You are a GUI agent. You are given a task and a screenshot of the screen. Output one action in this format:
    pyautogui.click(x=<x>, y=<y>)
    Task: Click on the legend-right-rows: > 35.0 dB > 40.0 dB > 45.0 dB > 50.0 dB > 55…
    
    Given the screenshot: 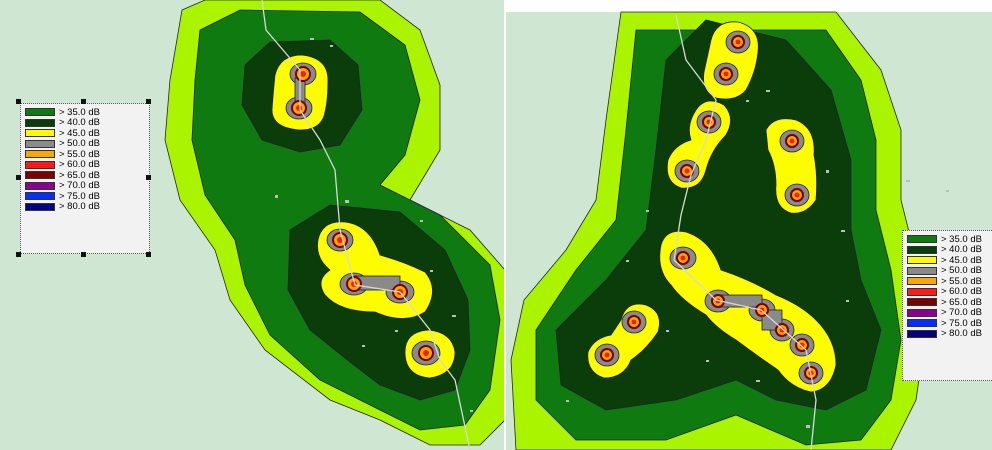 What is the action you would take?
    pyautogui.click(x=949, y=286)
    